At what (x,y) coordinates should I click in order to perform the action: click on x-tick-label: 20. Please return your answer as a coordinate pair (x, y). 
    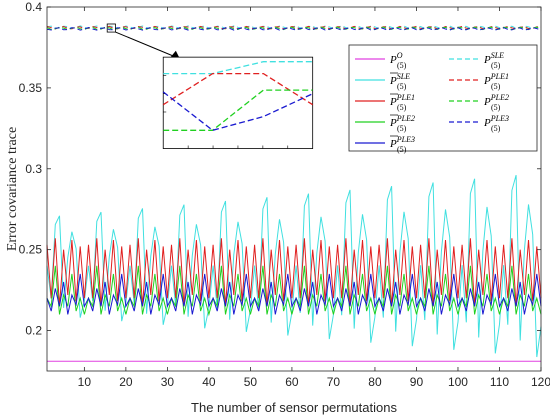
    Looking at the image, I should click on (126, 382).